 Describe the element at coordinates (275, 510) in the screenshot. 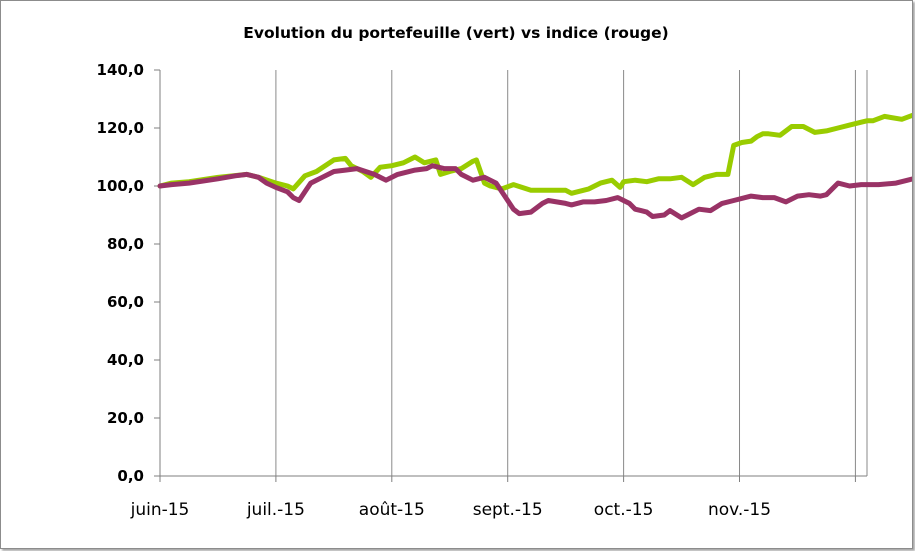

I see `x-tick-label: juil.-15` at that location.